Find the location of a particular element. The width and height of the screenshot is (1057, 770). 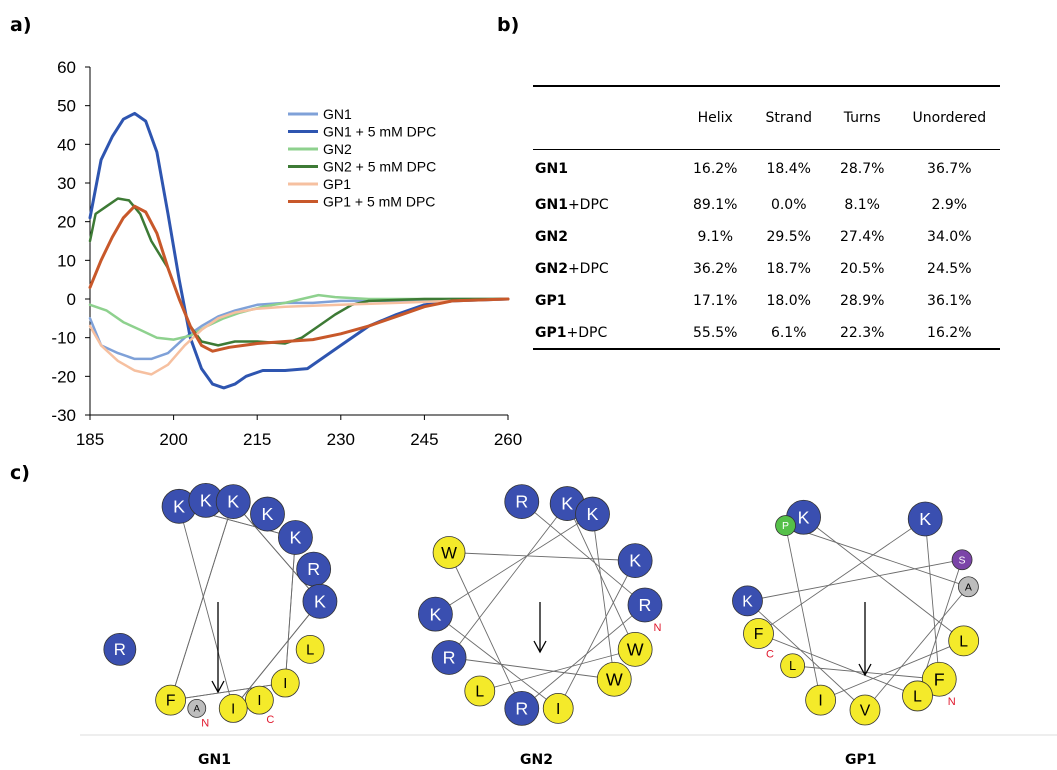

table-row: GP1+DPC 55.5% 6.1% 22.3% 16.2% is located at coordinates (766, 333).